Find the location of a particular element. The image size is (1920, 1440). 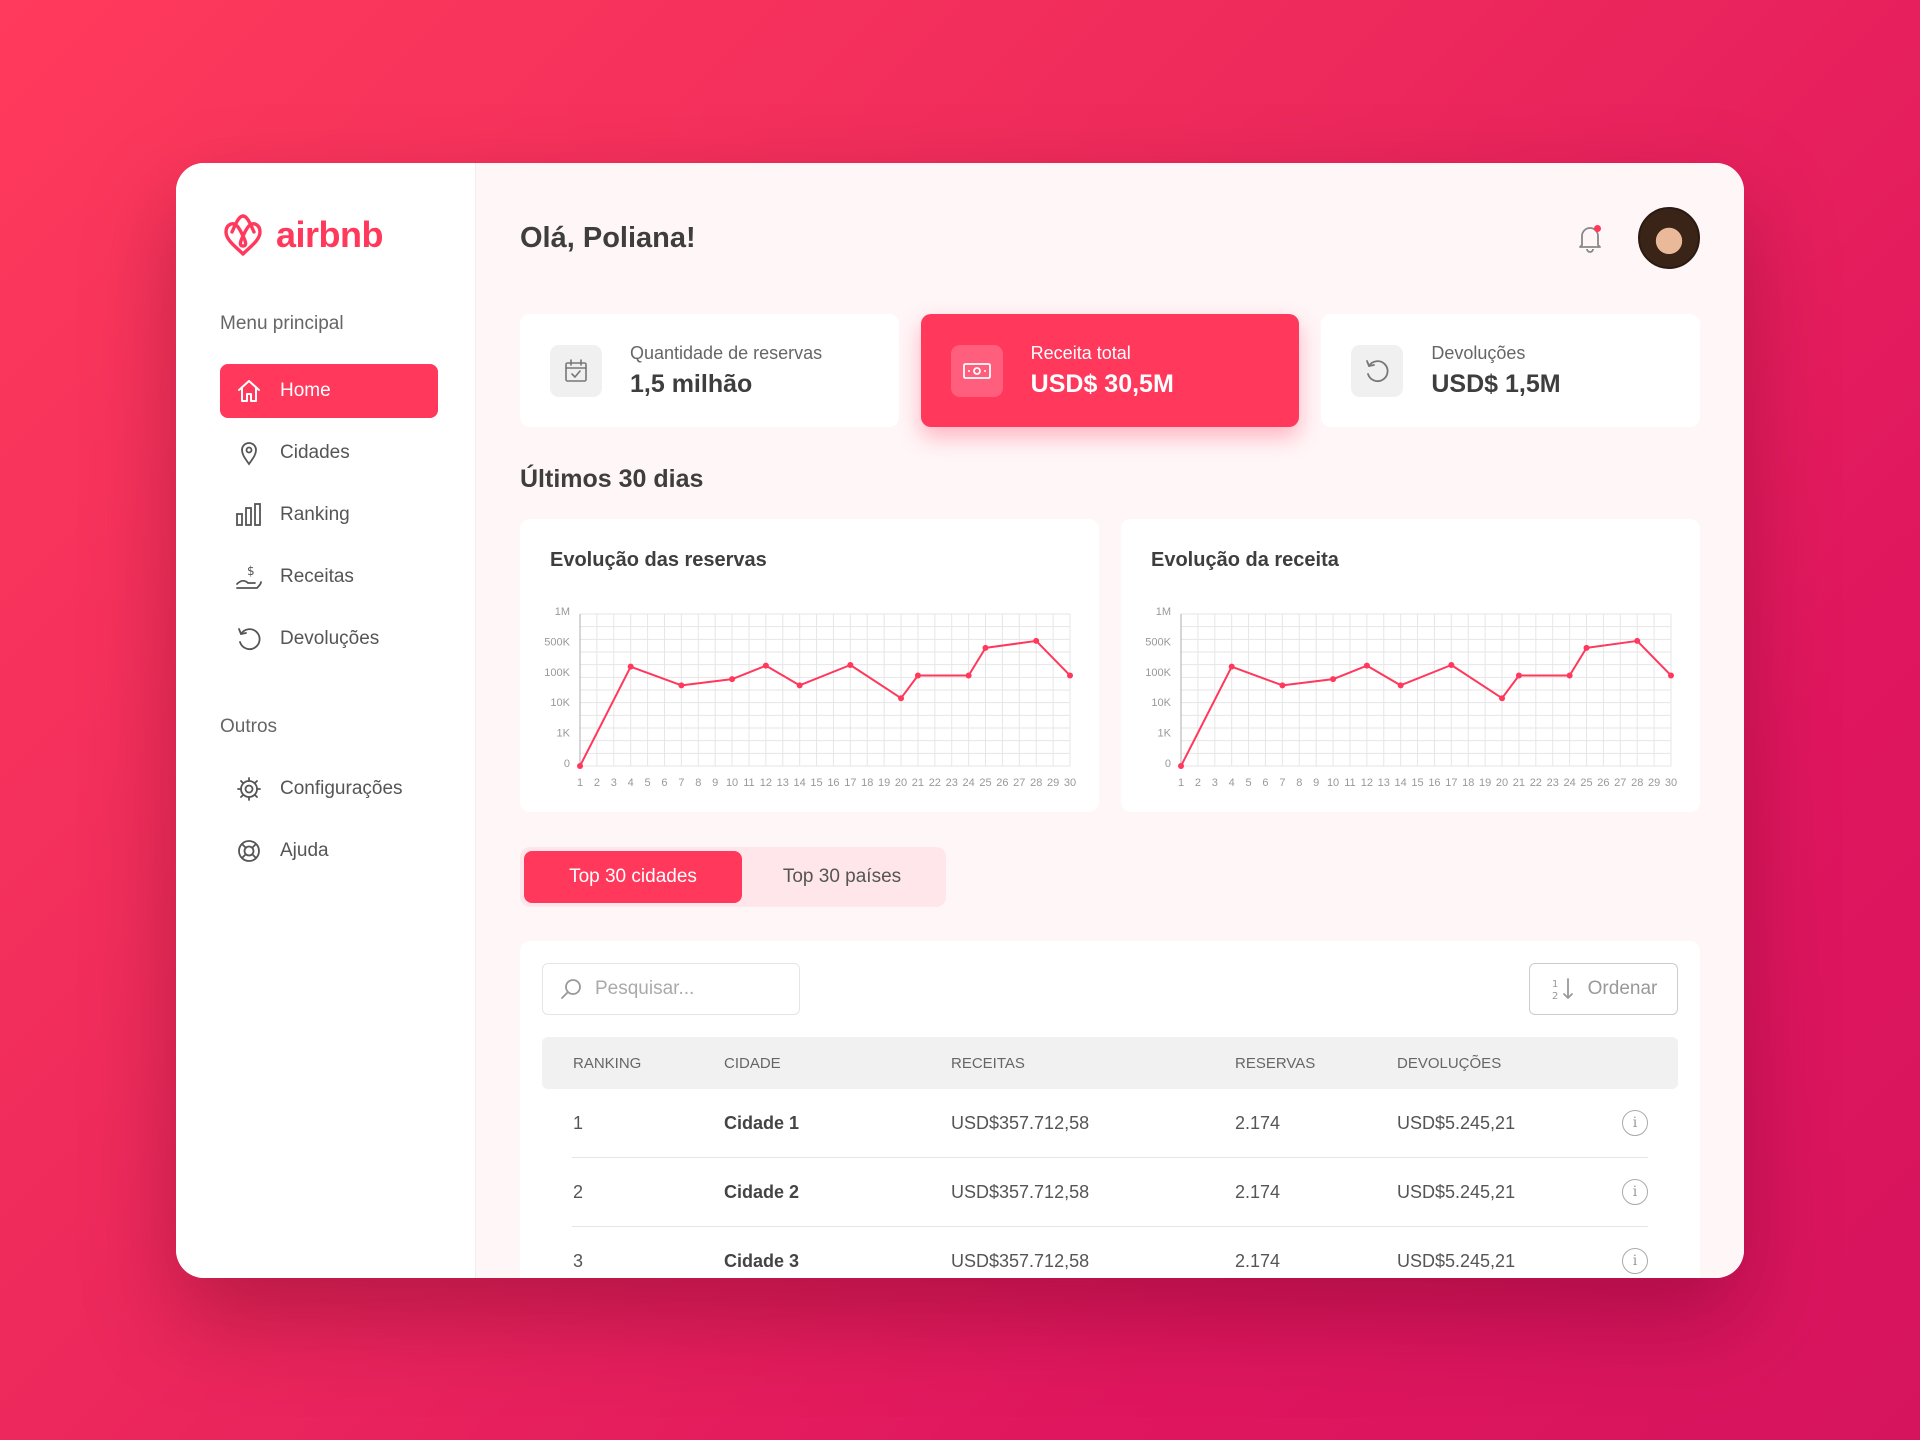

sidebar-item-cidades: Cidades is located at coordinates (329, 453).